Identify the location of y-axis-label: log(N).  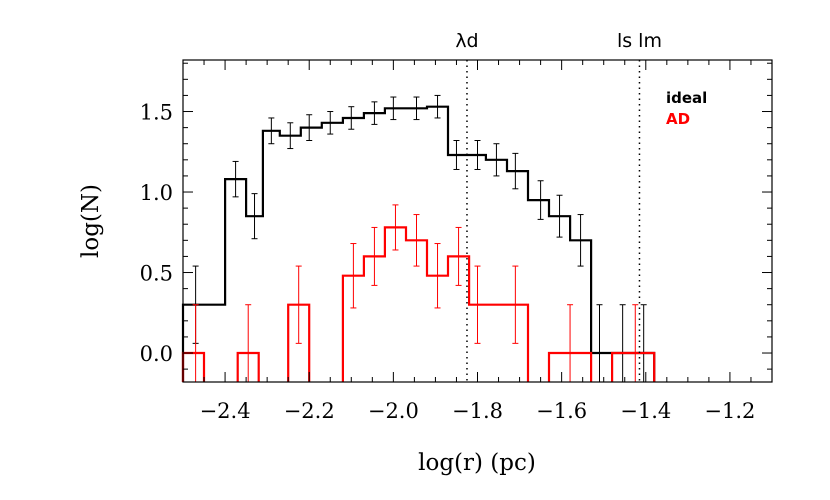
(91, 221).